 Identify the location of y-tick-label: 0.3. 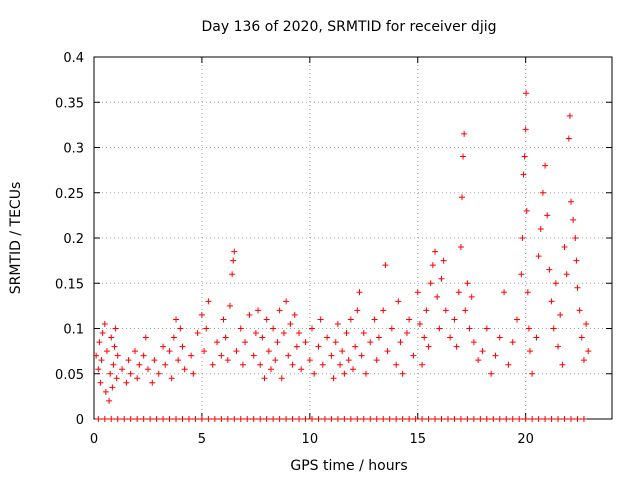
(73, 149).